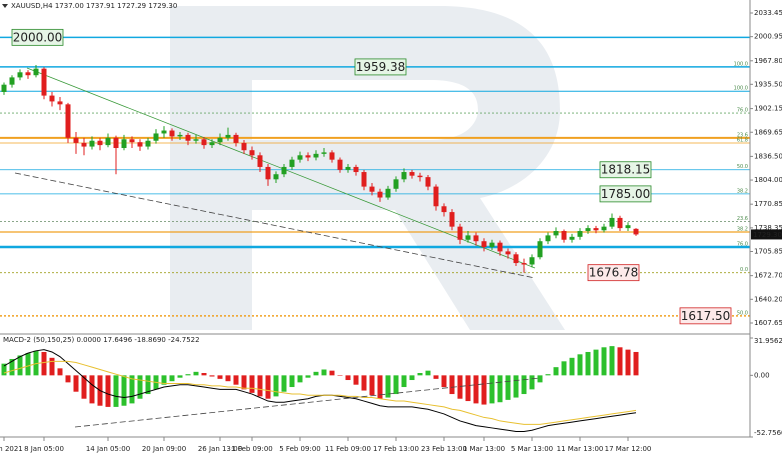 The width and height of the screenshot is (782, 457). I want to click on level-label: 1617.50, so click(706, 316).